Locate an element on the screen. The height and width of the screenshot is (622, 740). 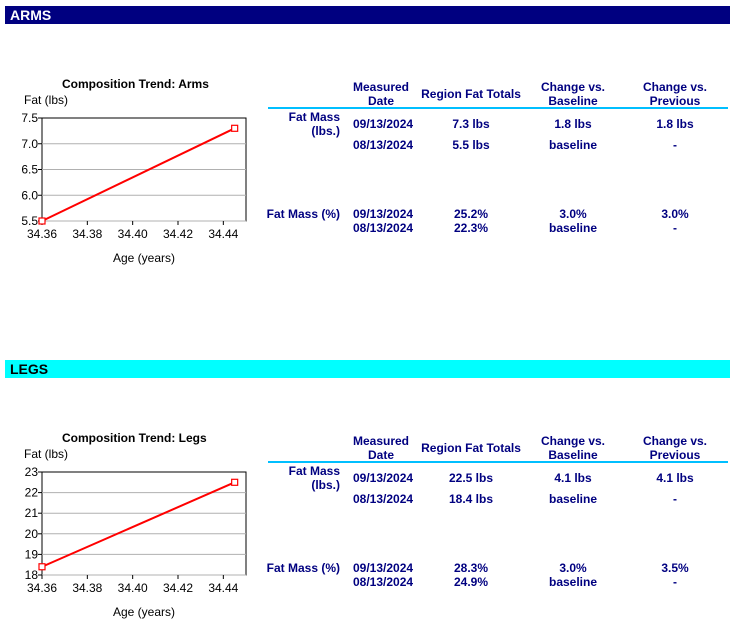
y-tick-label: 7.5 is located at coordinates (29, 118).